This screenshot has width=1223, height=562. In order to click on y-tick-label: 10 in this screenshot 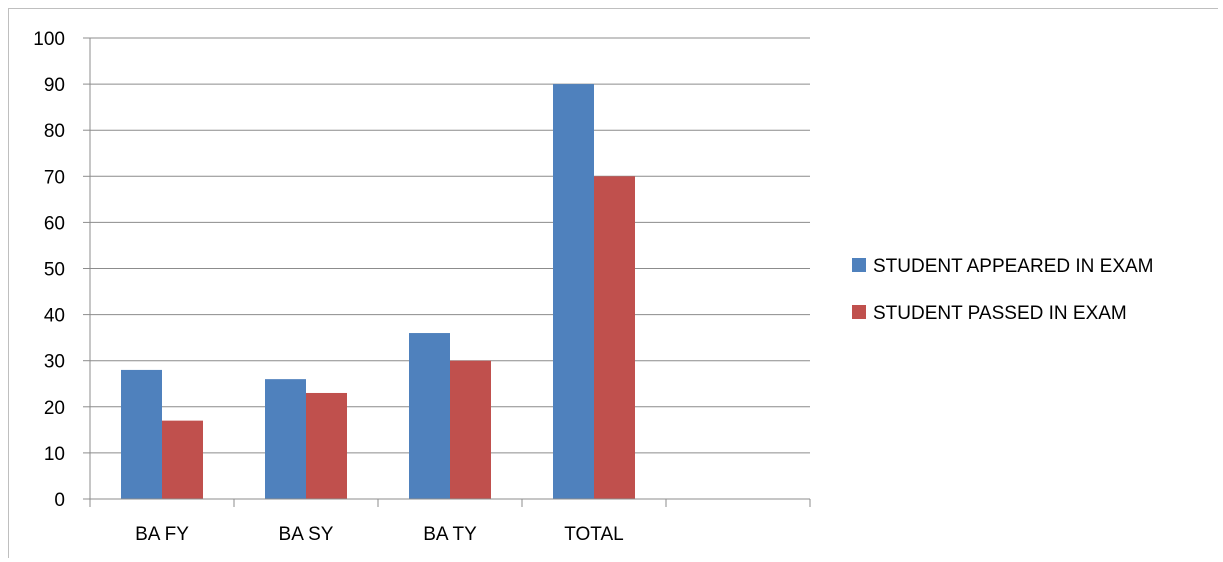, I will do `click(54, 454)`.